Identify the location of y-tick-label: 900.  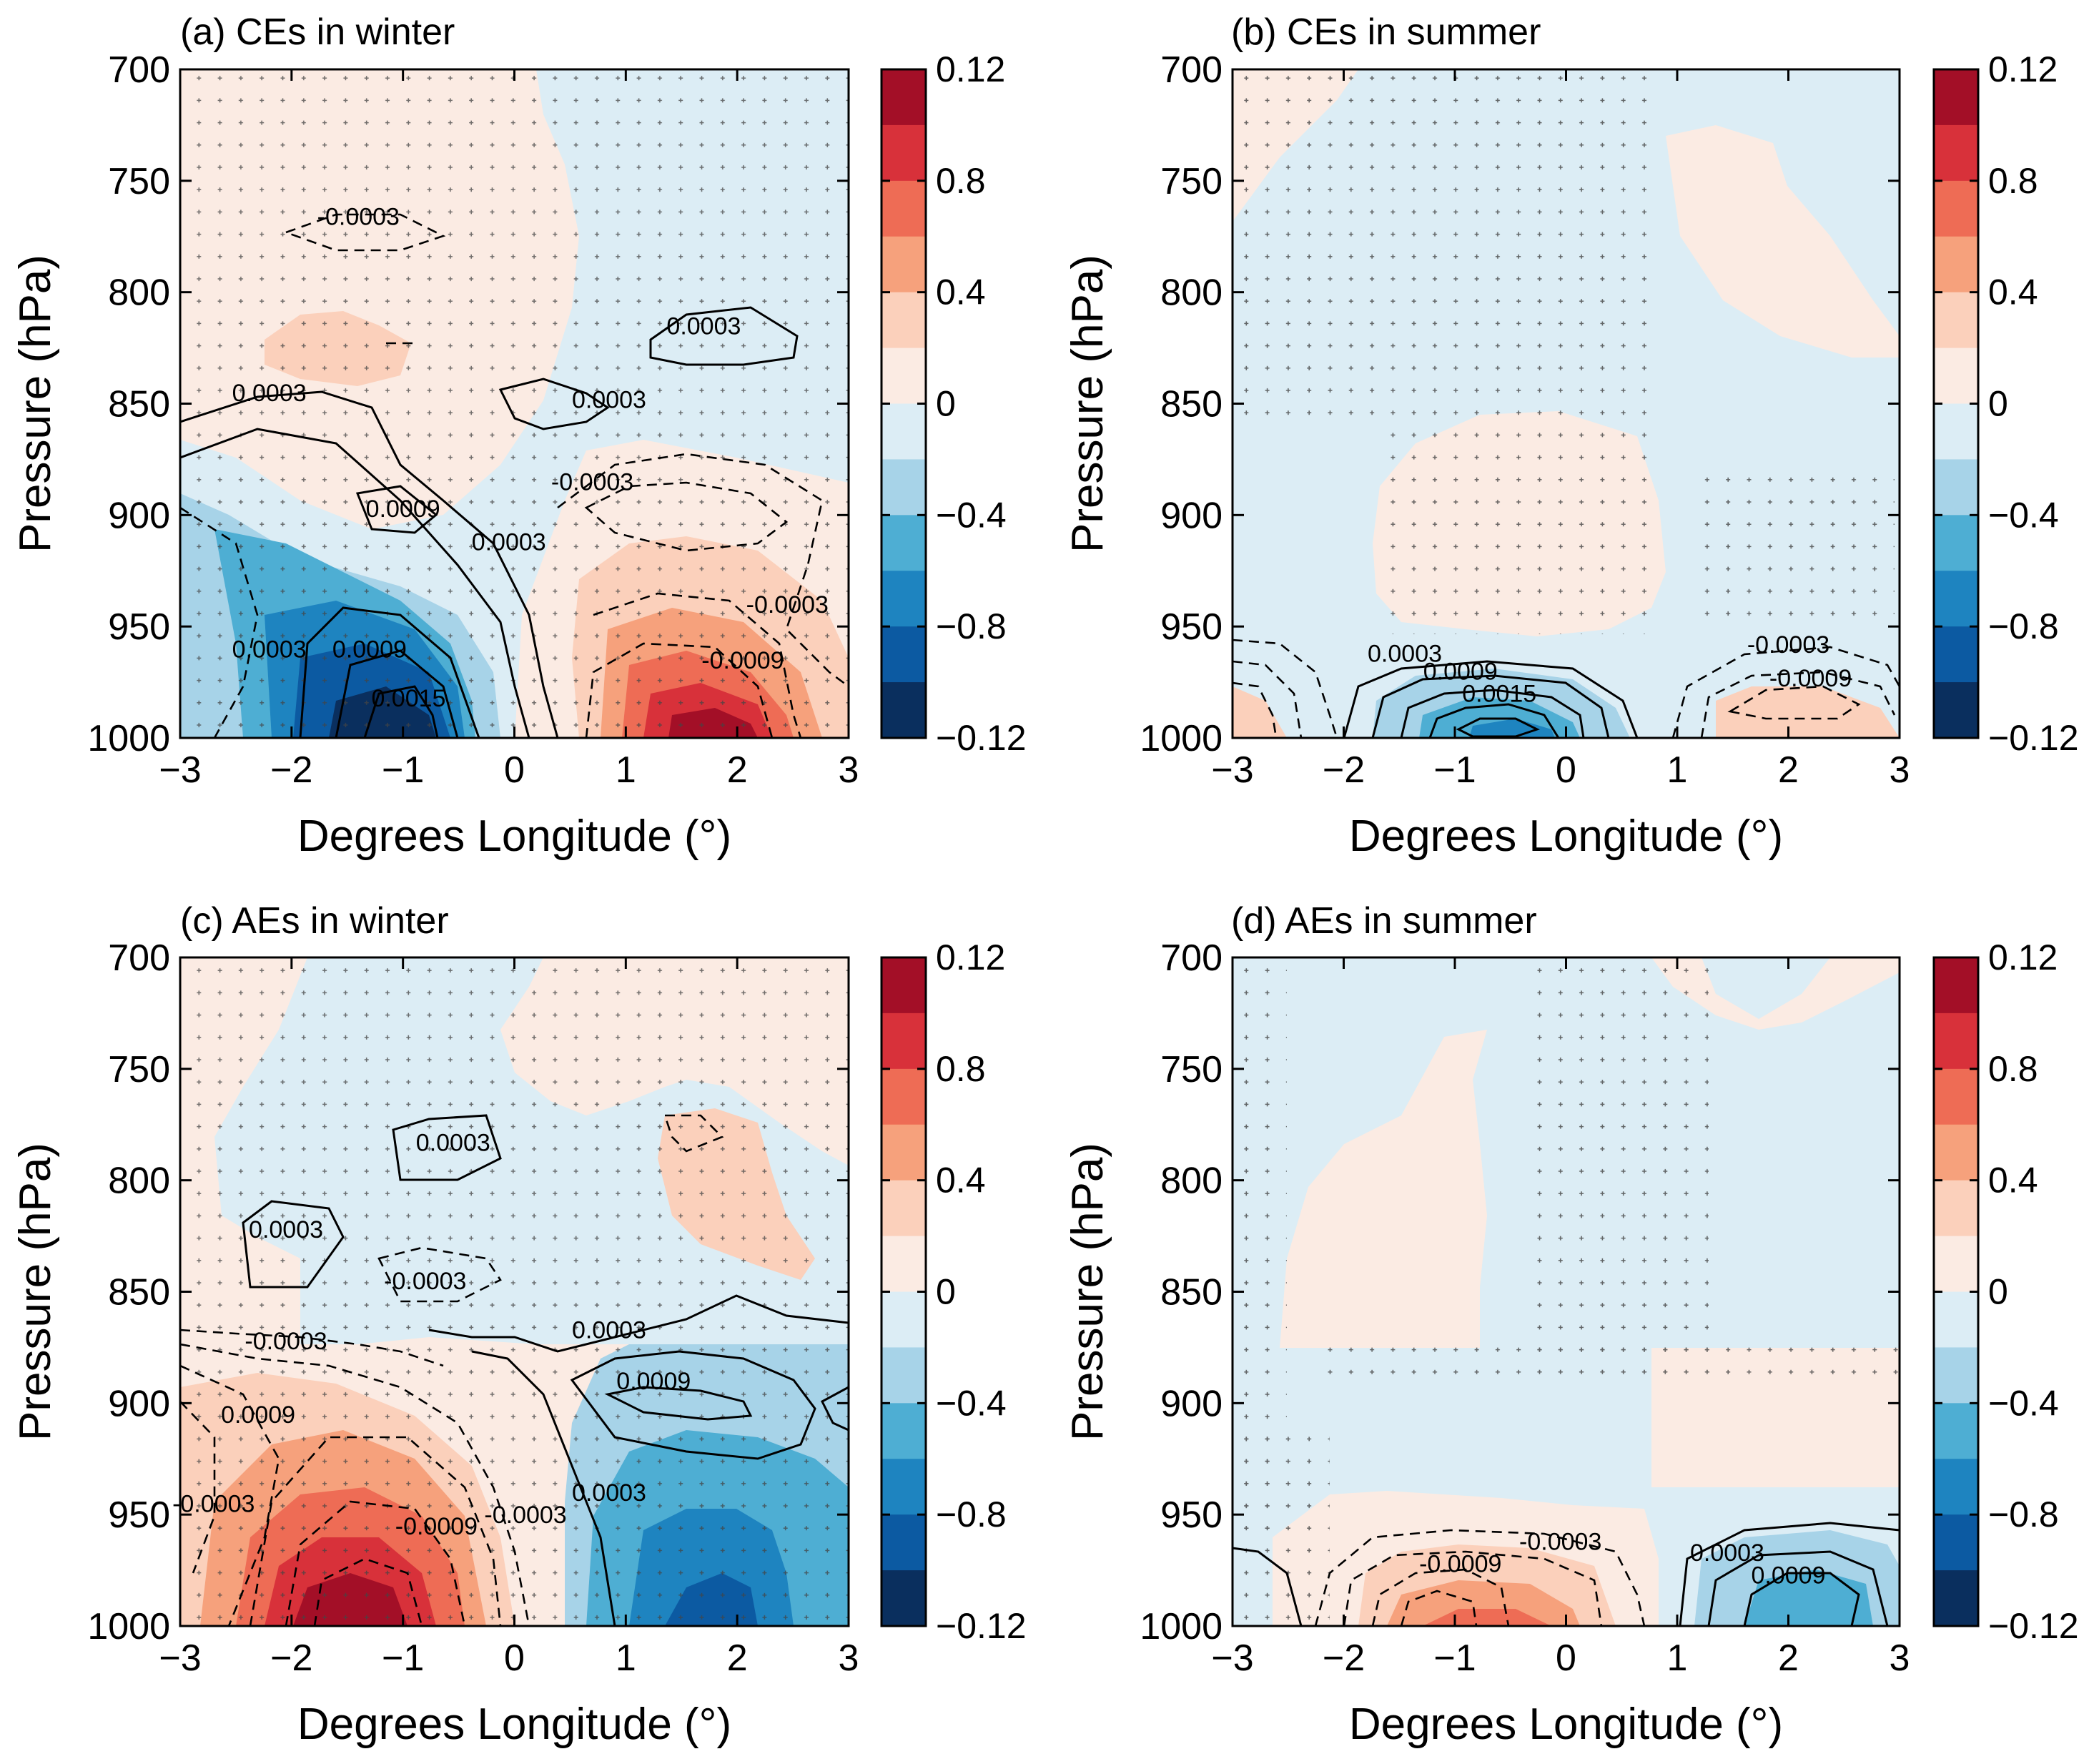
(1191, 515).